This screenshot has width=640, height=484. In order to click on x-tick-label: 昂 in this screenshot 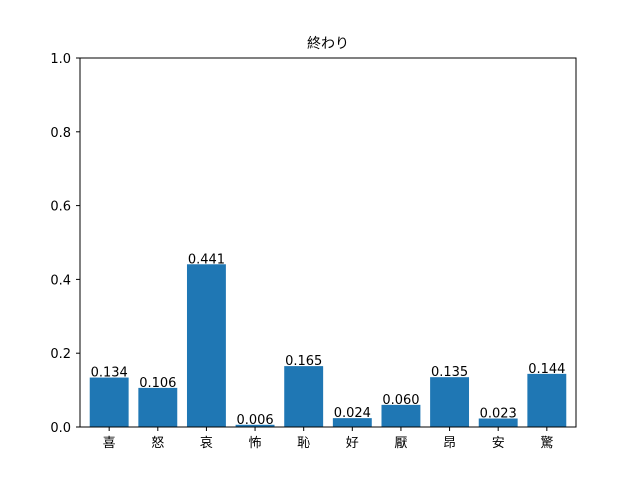, I will do `click(449, 443)`.